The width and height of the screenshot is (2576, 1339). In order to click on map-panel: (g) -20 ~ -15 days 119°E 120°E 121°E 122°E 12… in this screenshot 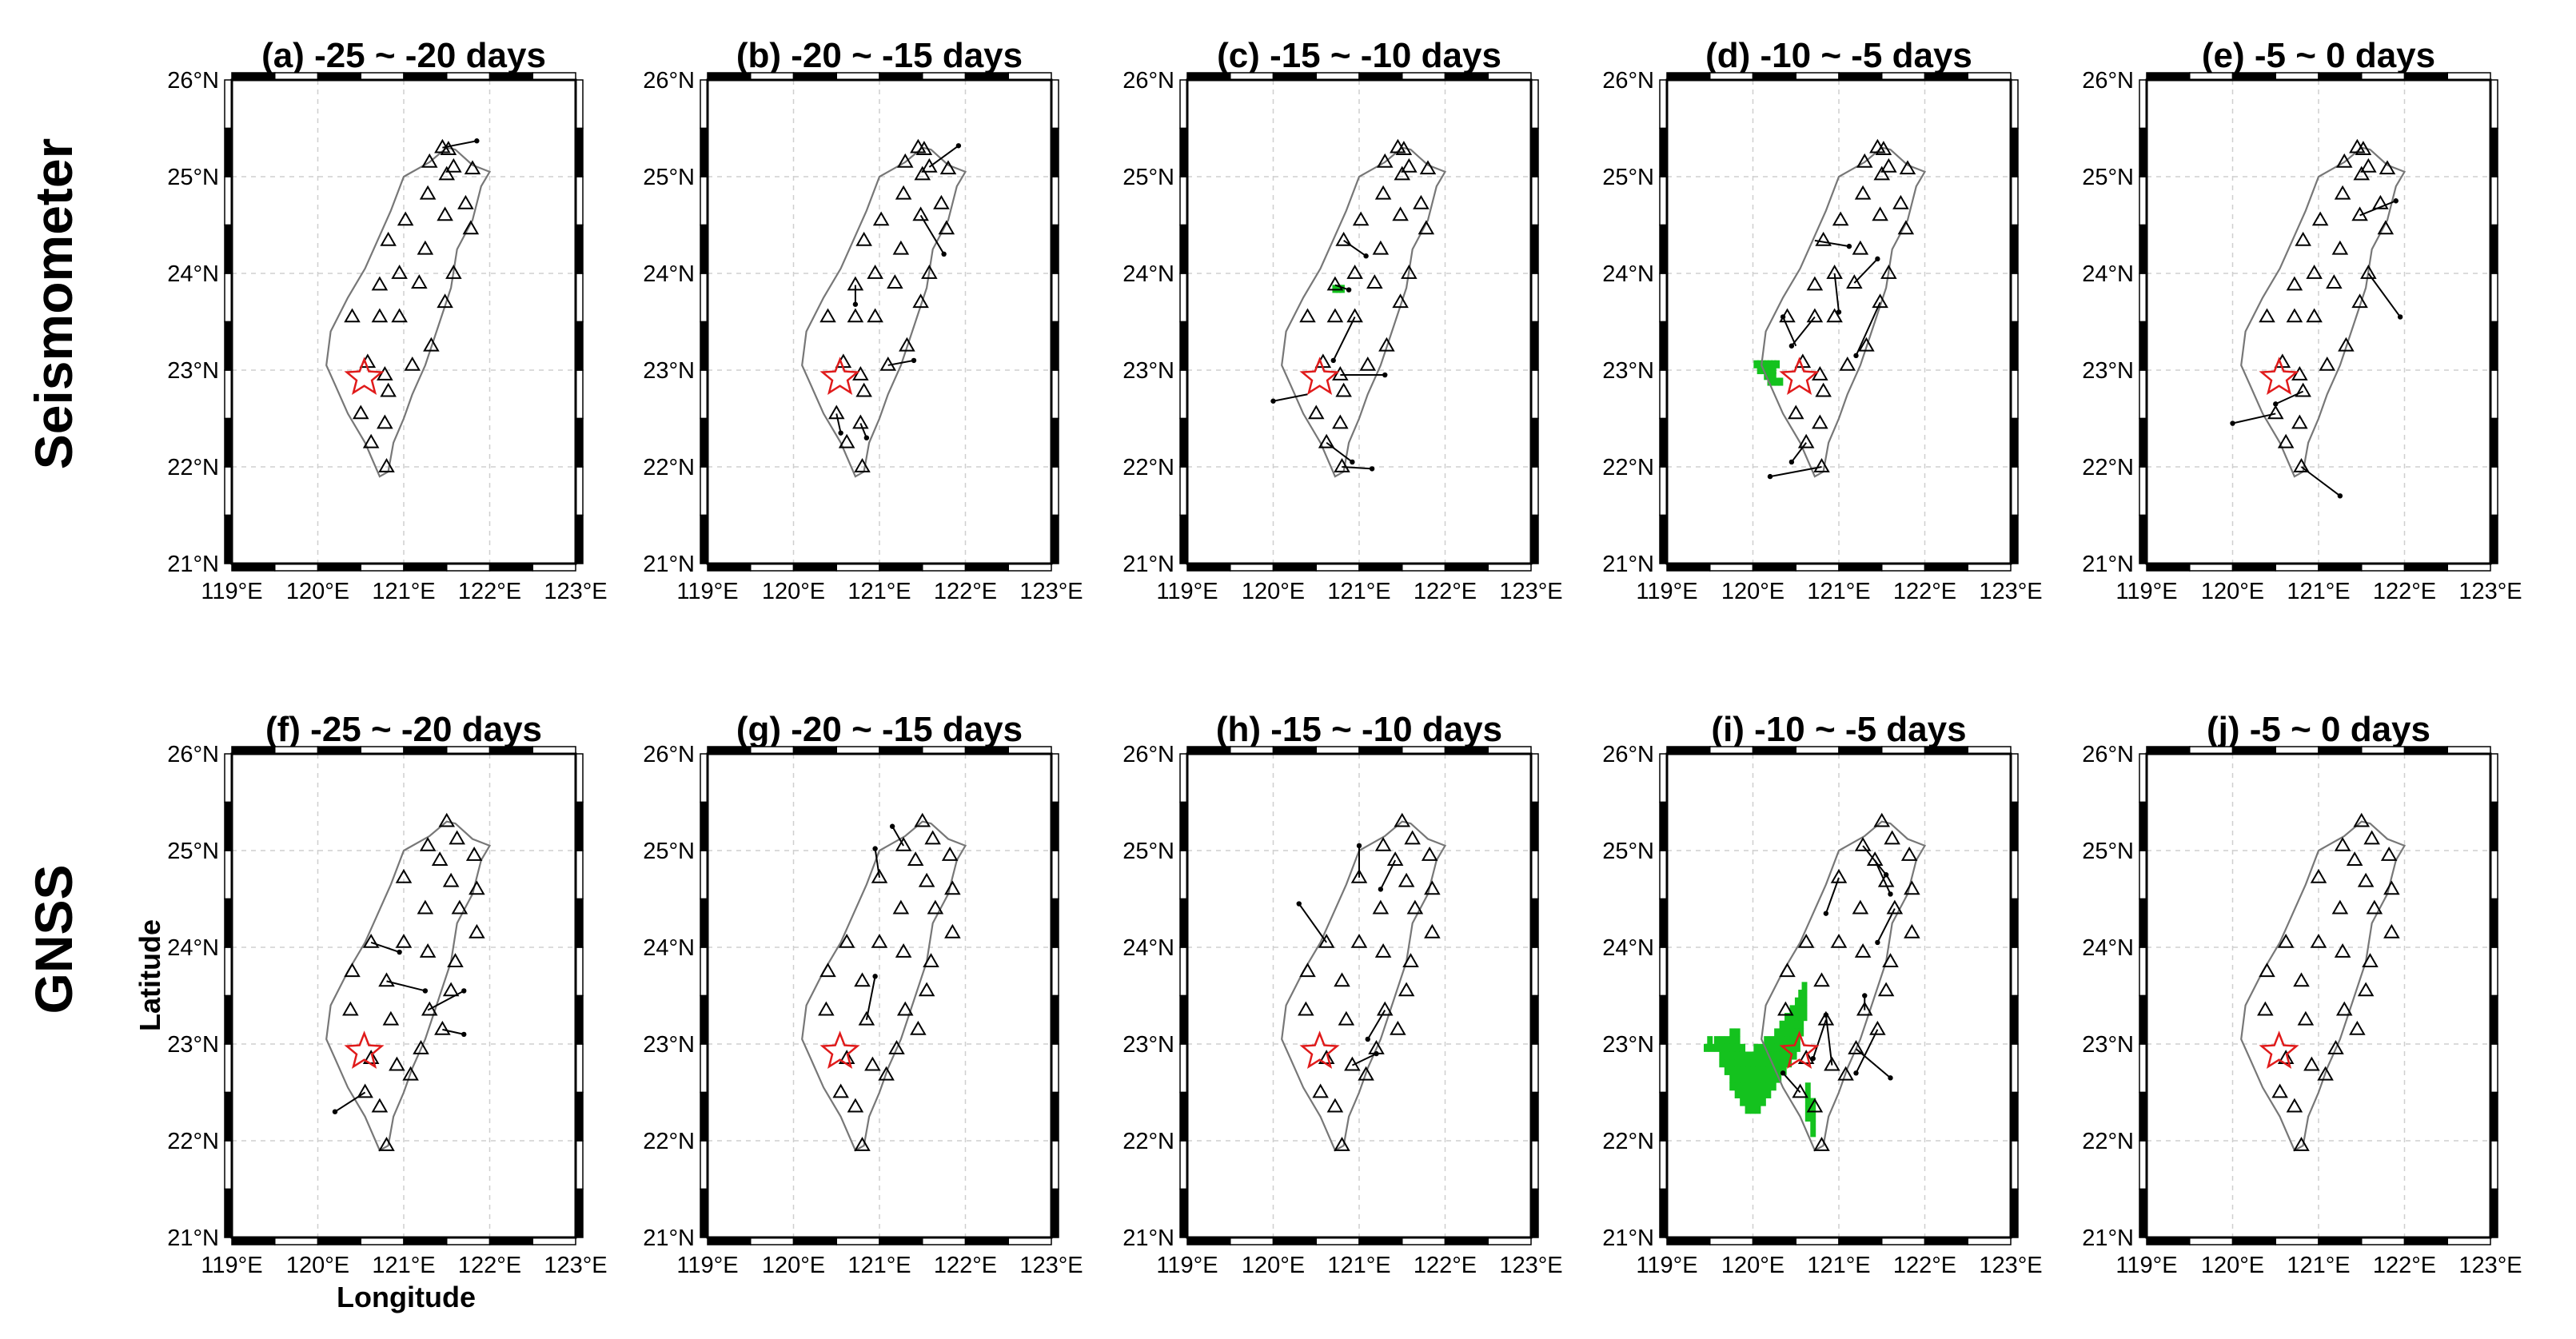, I will do `click(863, 994)`.